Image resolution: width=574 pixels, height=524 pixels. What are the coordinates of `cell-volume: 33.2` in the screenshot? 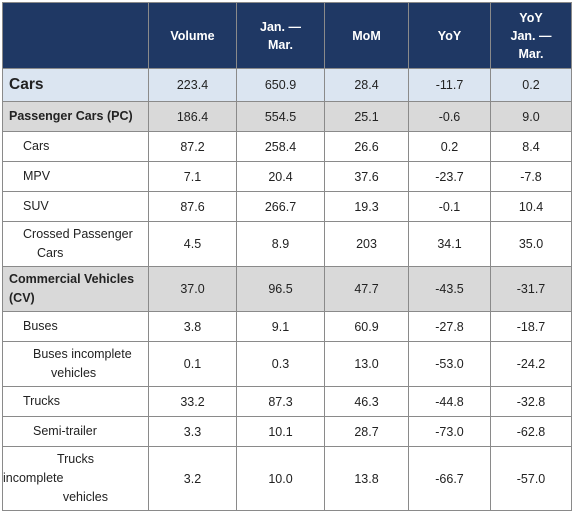 It's located at (192, 401).